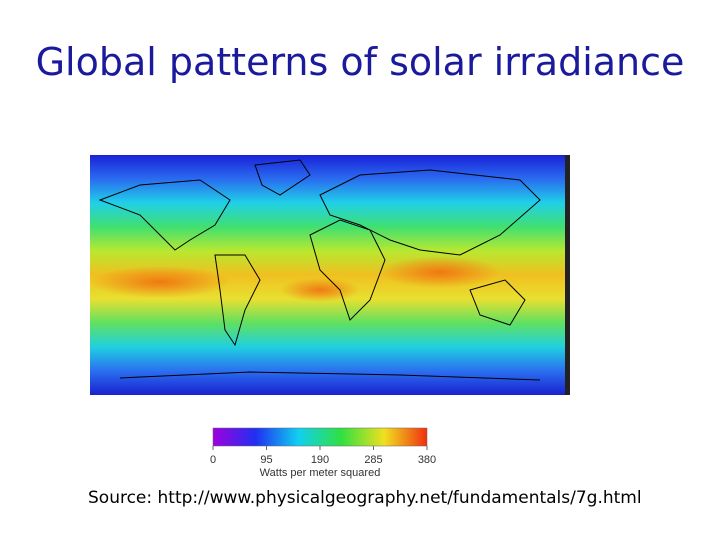 The image size is (720, 540). I want to click on colorbar-label: Watts per meter squared, so click(320, 473).